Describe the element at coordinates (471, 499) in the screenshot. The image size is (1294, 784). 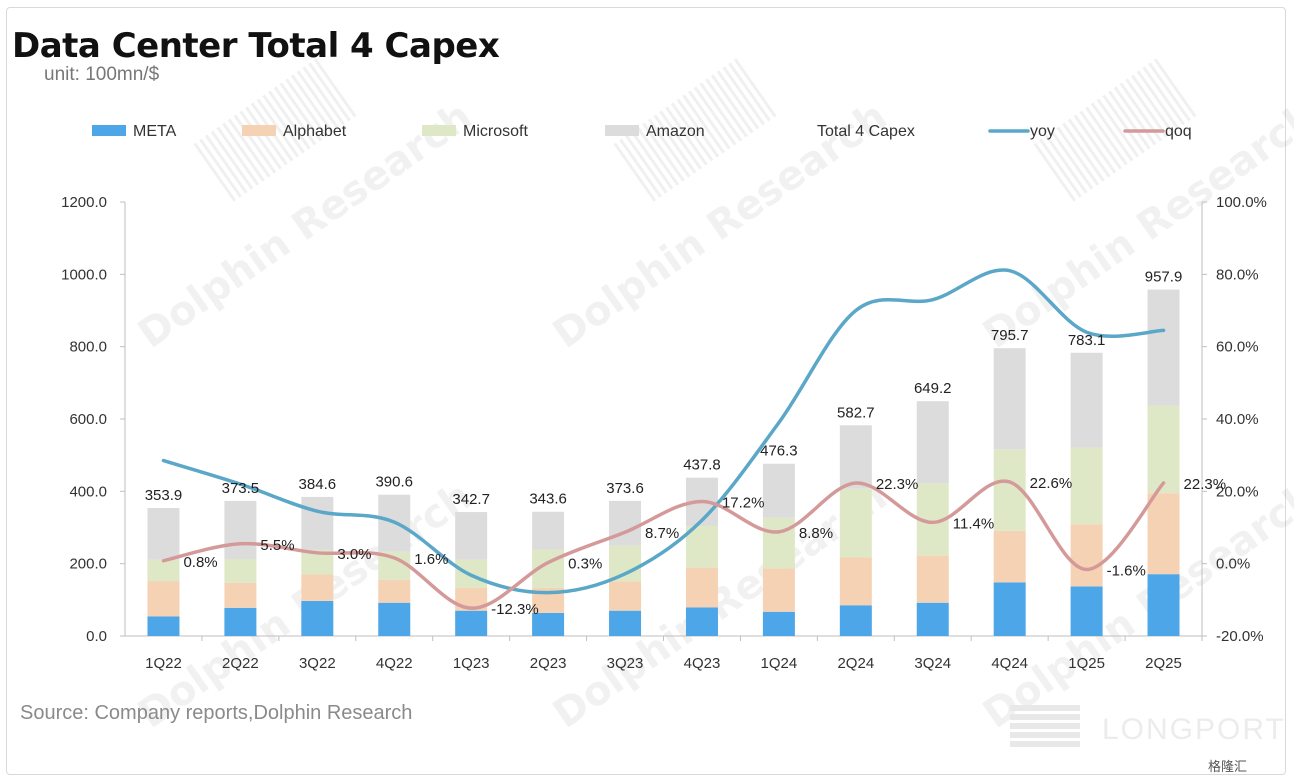
I see `total-label: 342.7` at that location.